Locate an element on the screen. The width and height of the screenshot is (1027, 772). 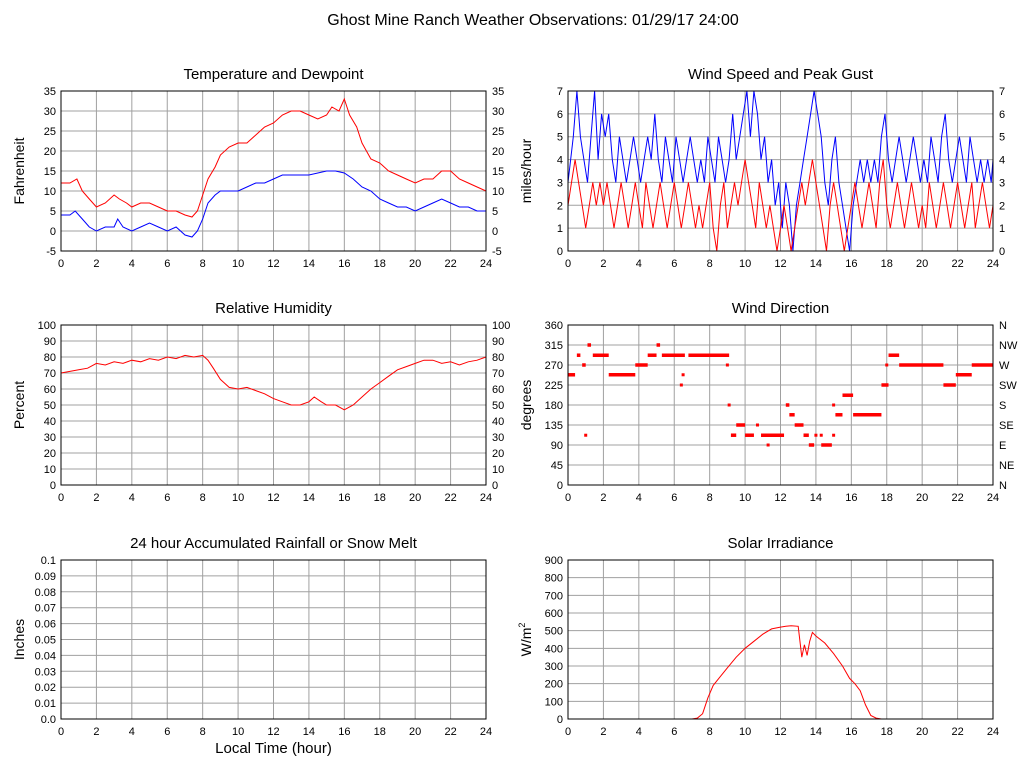
y-tick-label-right: 10 is located at coordinates (498, 470).